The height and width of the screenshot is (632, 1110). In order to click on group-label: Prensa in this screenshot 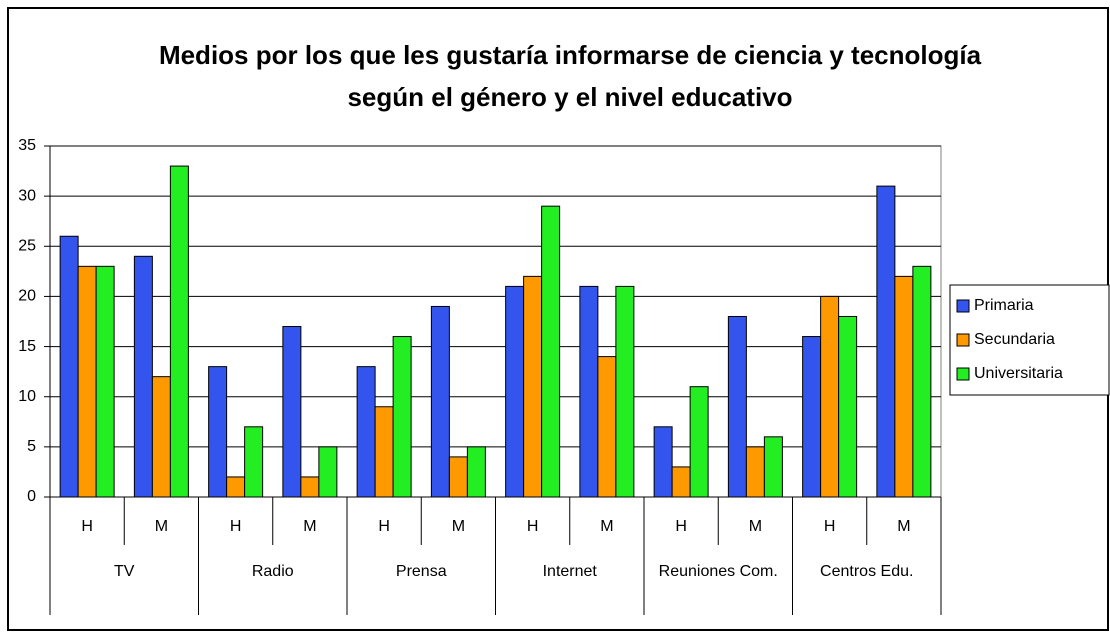, I will do `click(421, 571)`.